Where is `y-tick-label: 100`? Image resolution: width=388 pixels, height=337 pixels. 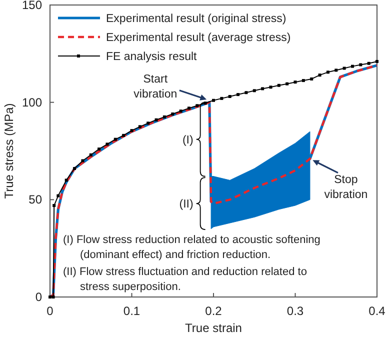 y-tick-label: 100 is located at coordinates (32, 102).